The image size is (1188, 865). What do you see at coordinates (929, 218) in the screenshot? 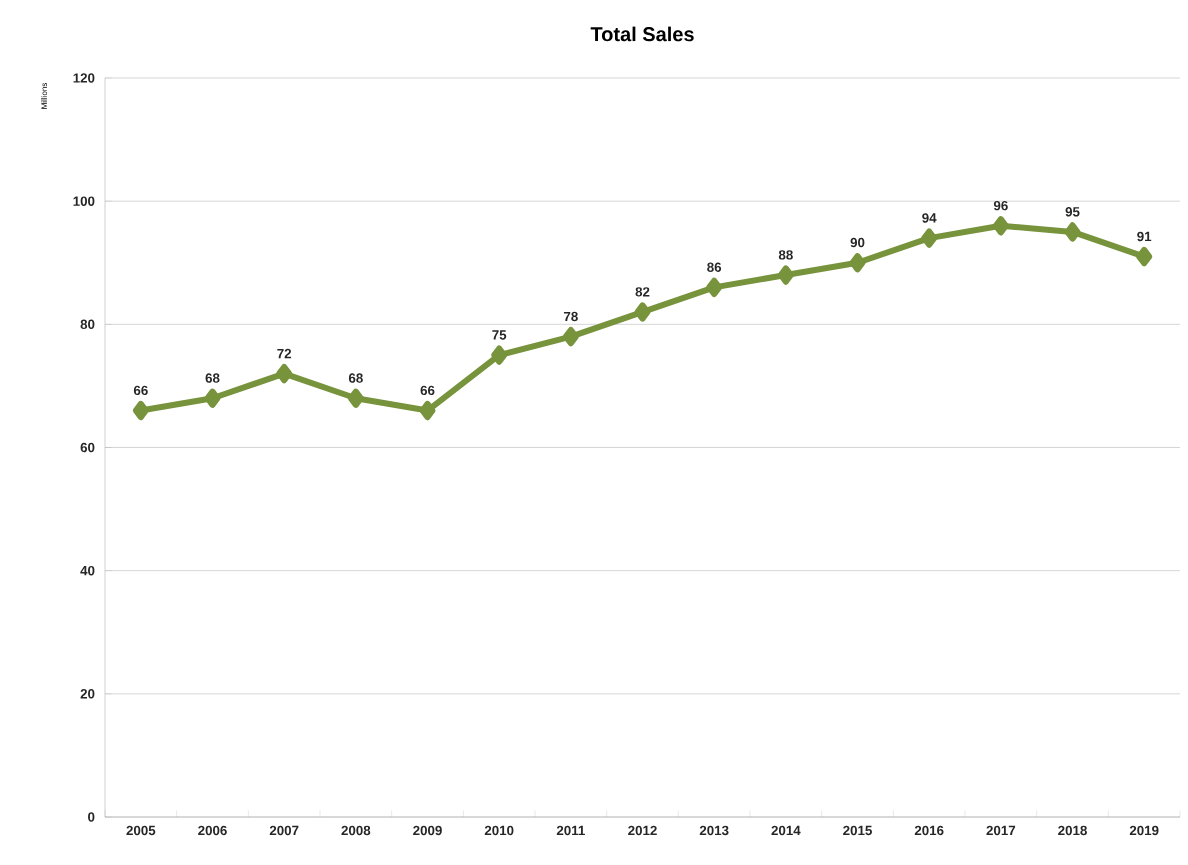
I see `data-label: 94` at bounding box center [929, 218].